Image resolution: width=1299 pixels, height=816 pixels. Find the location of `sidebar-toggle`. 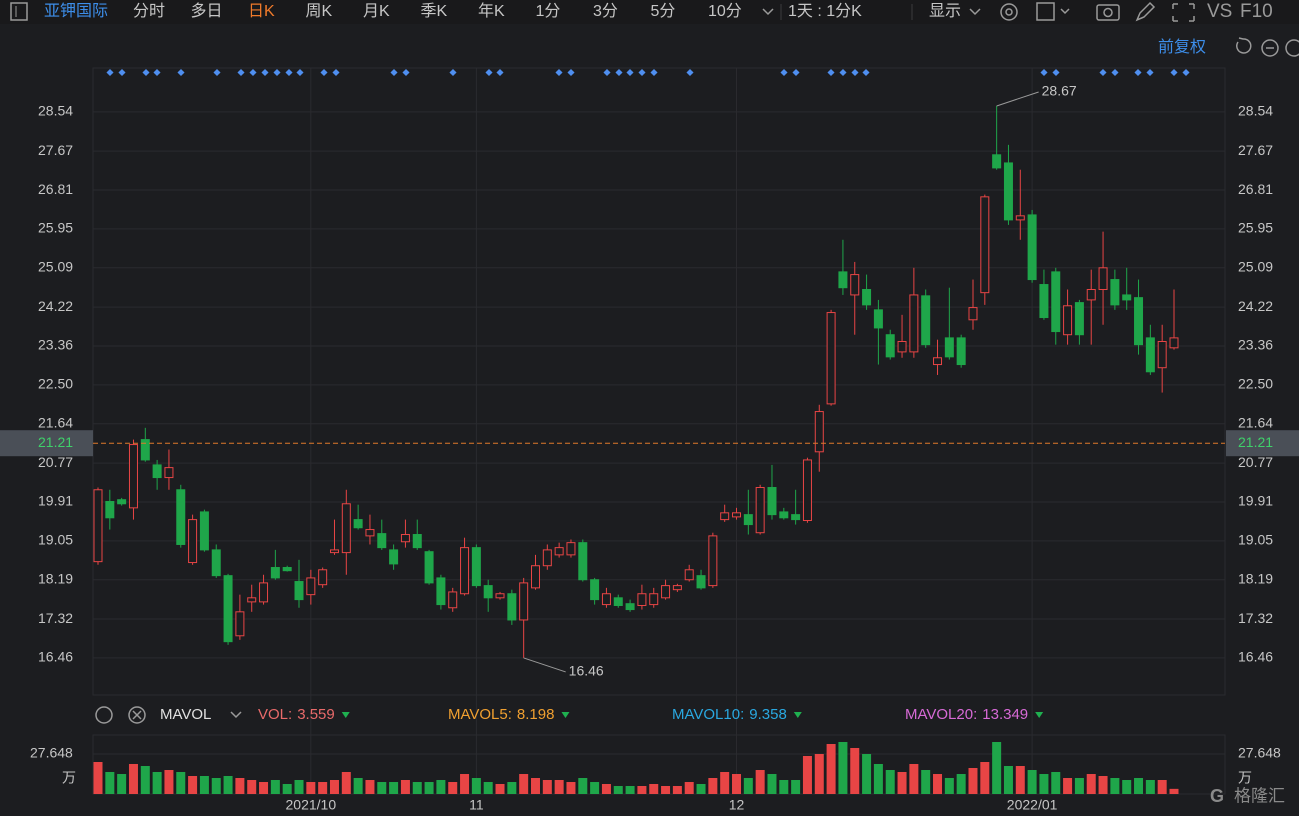

sidebar-toggle is located at coordinates (19, 11).